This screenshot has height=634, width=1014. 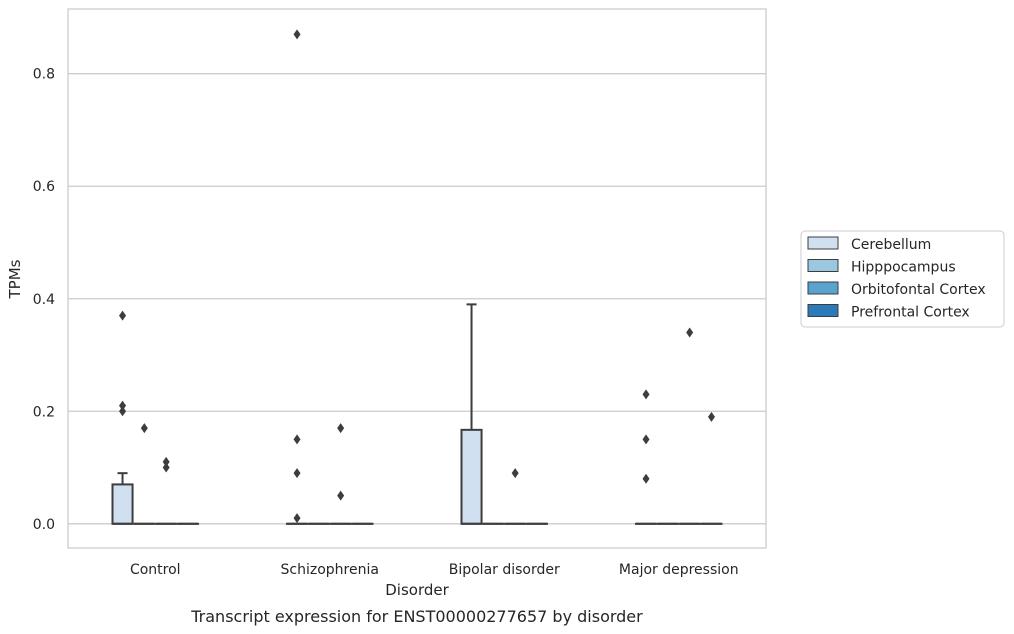 What do you see at coordinates (504, 570) in the screenshot?
I see `x-tick-label: Bipolar disorder` at bounding box center [504, 570].